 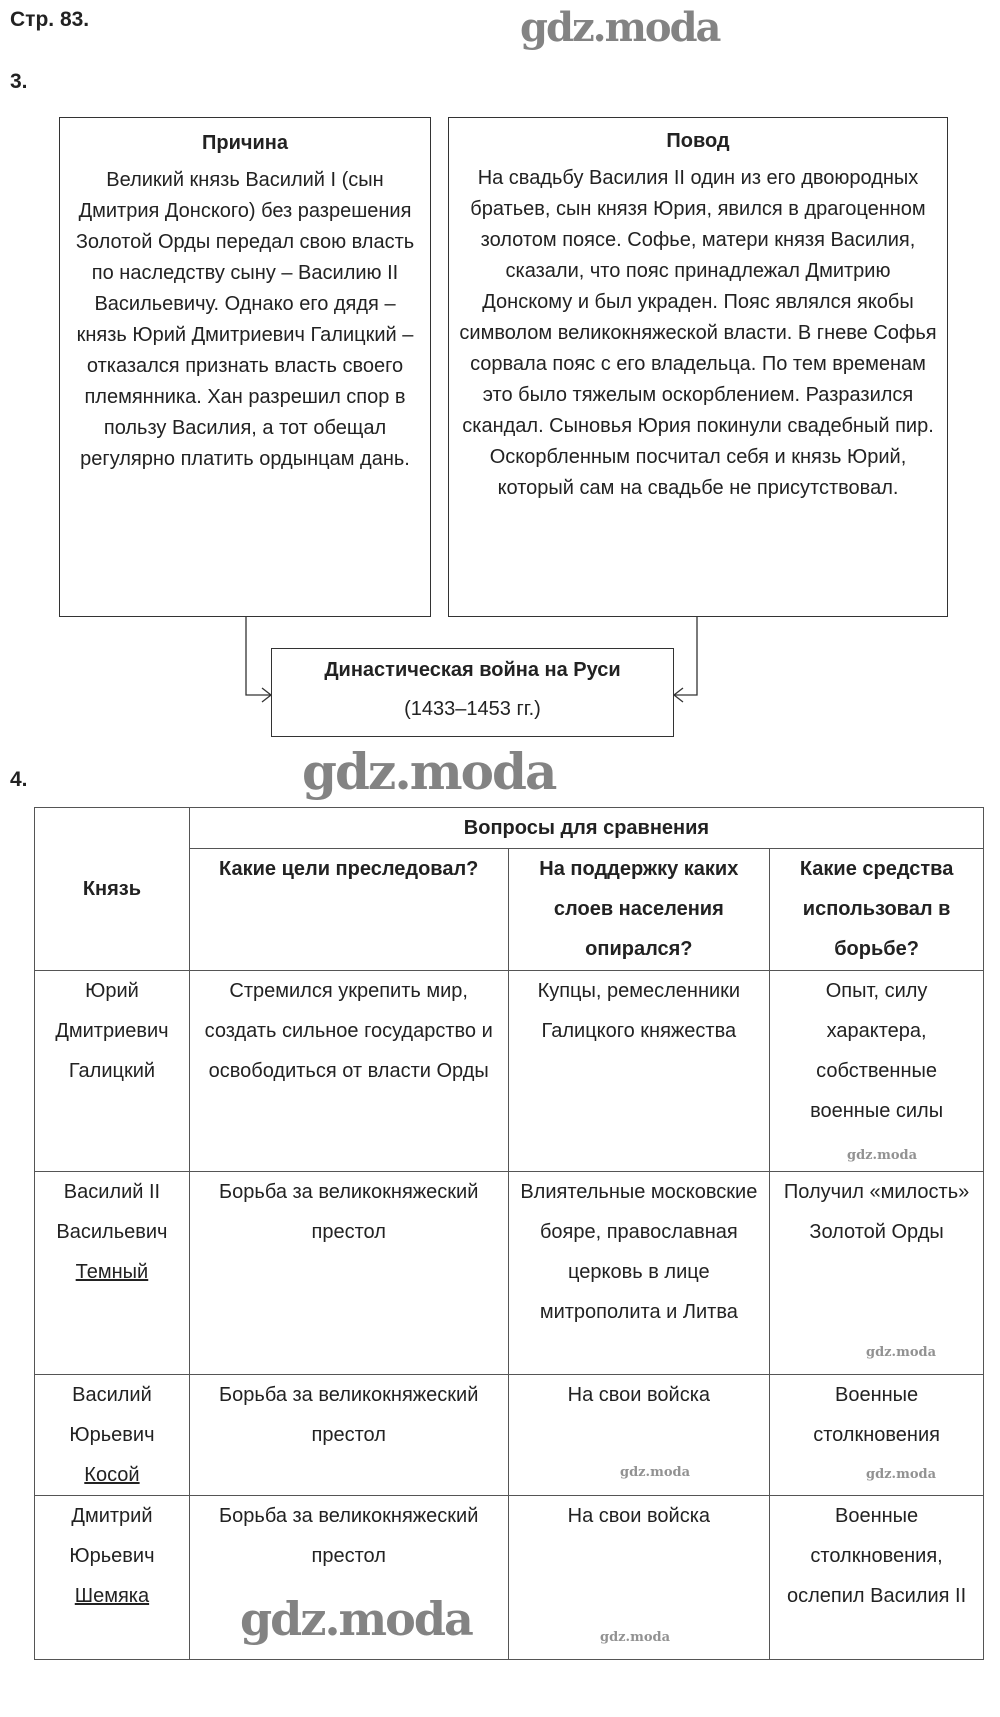 I want to click on page-label: Стр. 83., so click(x=50, y=19).